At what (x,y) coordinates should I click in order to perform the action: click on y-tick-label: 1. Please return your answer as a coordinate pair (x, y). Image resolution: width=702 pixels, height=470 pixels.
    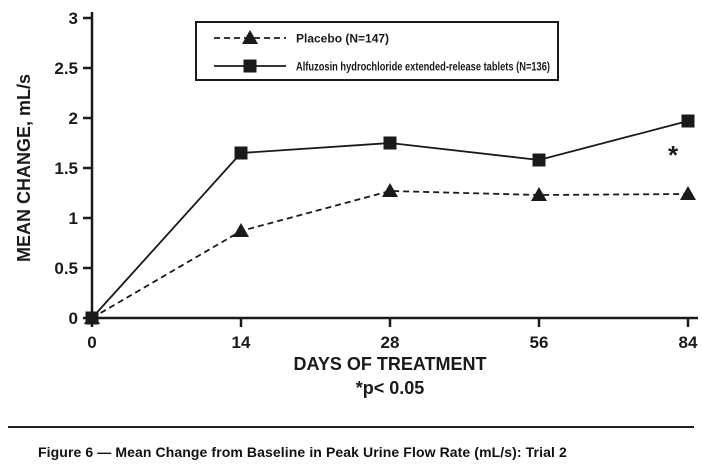
    Looking at the image, I should click on (73, 218).